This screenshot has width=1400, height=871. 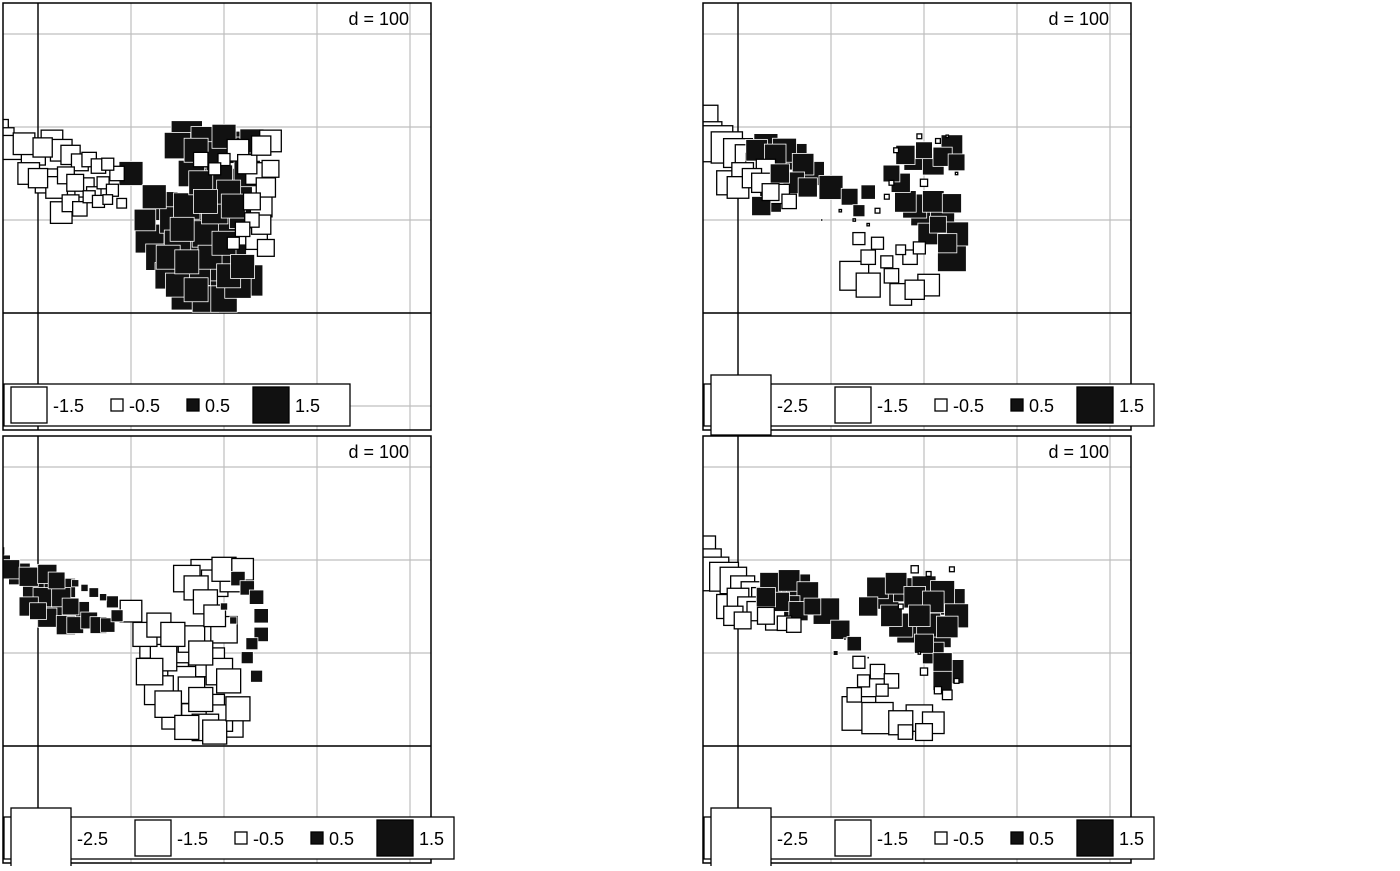 What do you see at coordinates (177, 405) in the screenshot?
I see `legend: -1.5 -0.5 0.5 1.5` at bounding box center [177, 405].